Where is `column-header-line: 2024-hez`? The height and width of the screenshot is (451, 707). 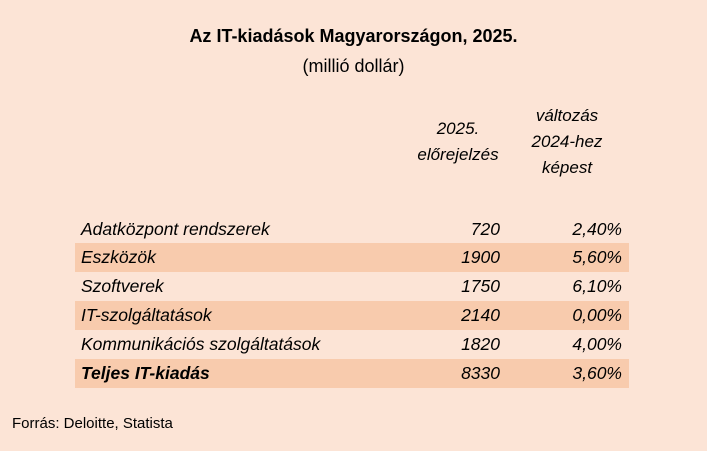 column-header-line: 2024-hez is located at coordinates (567, 141).